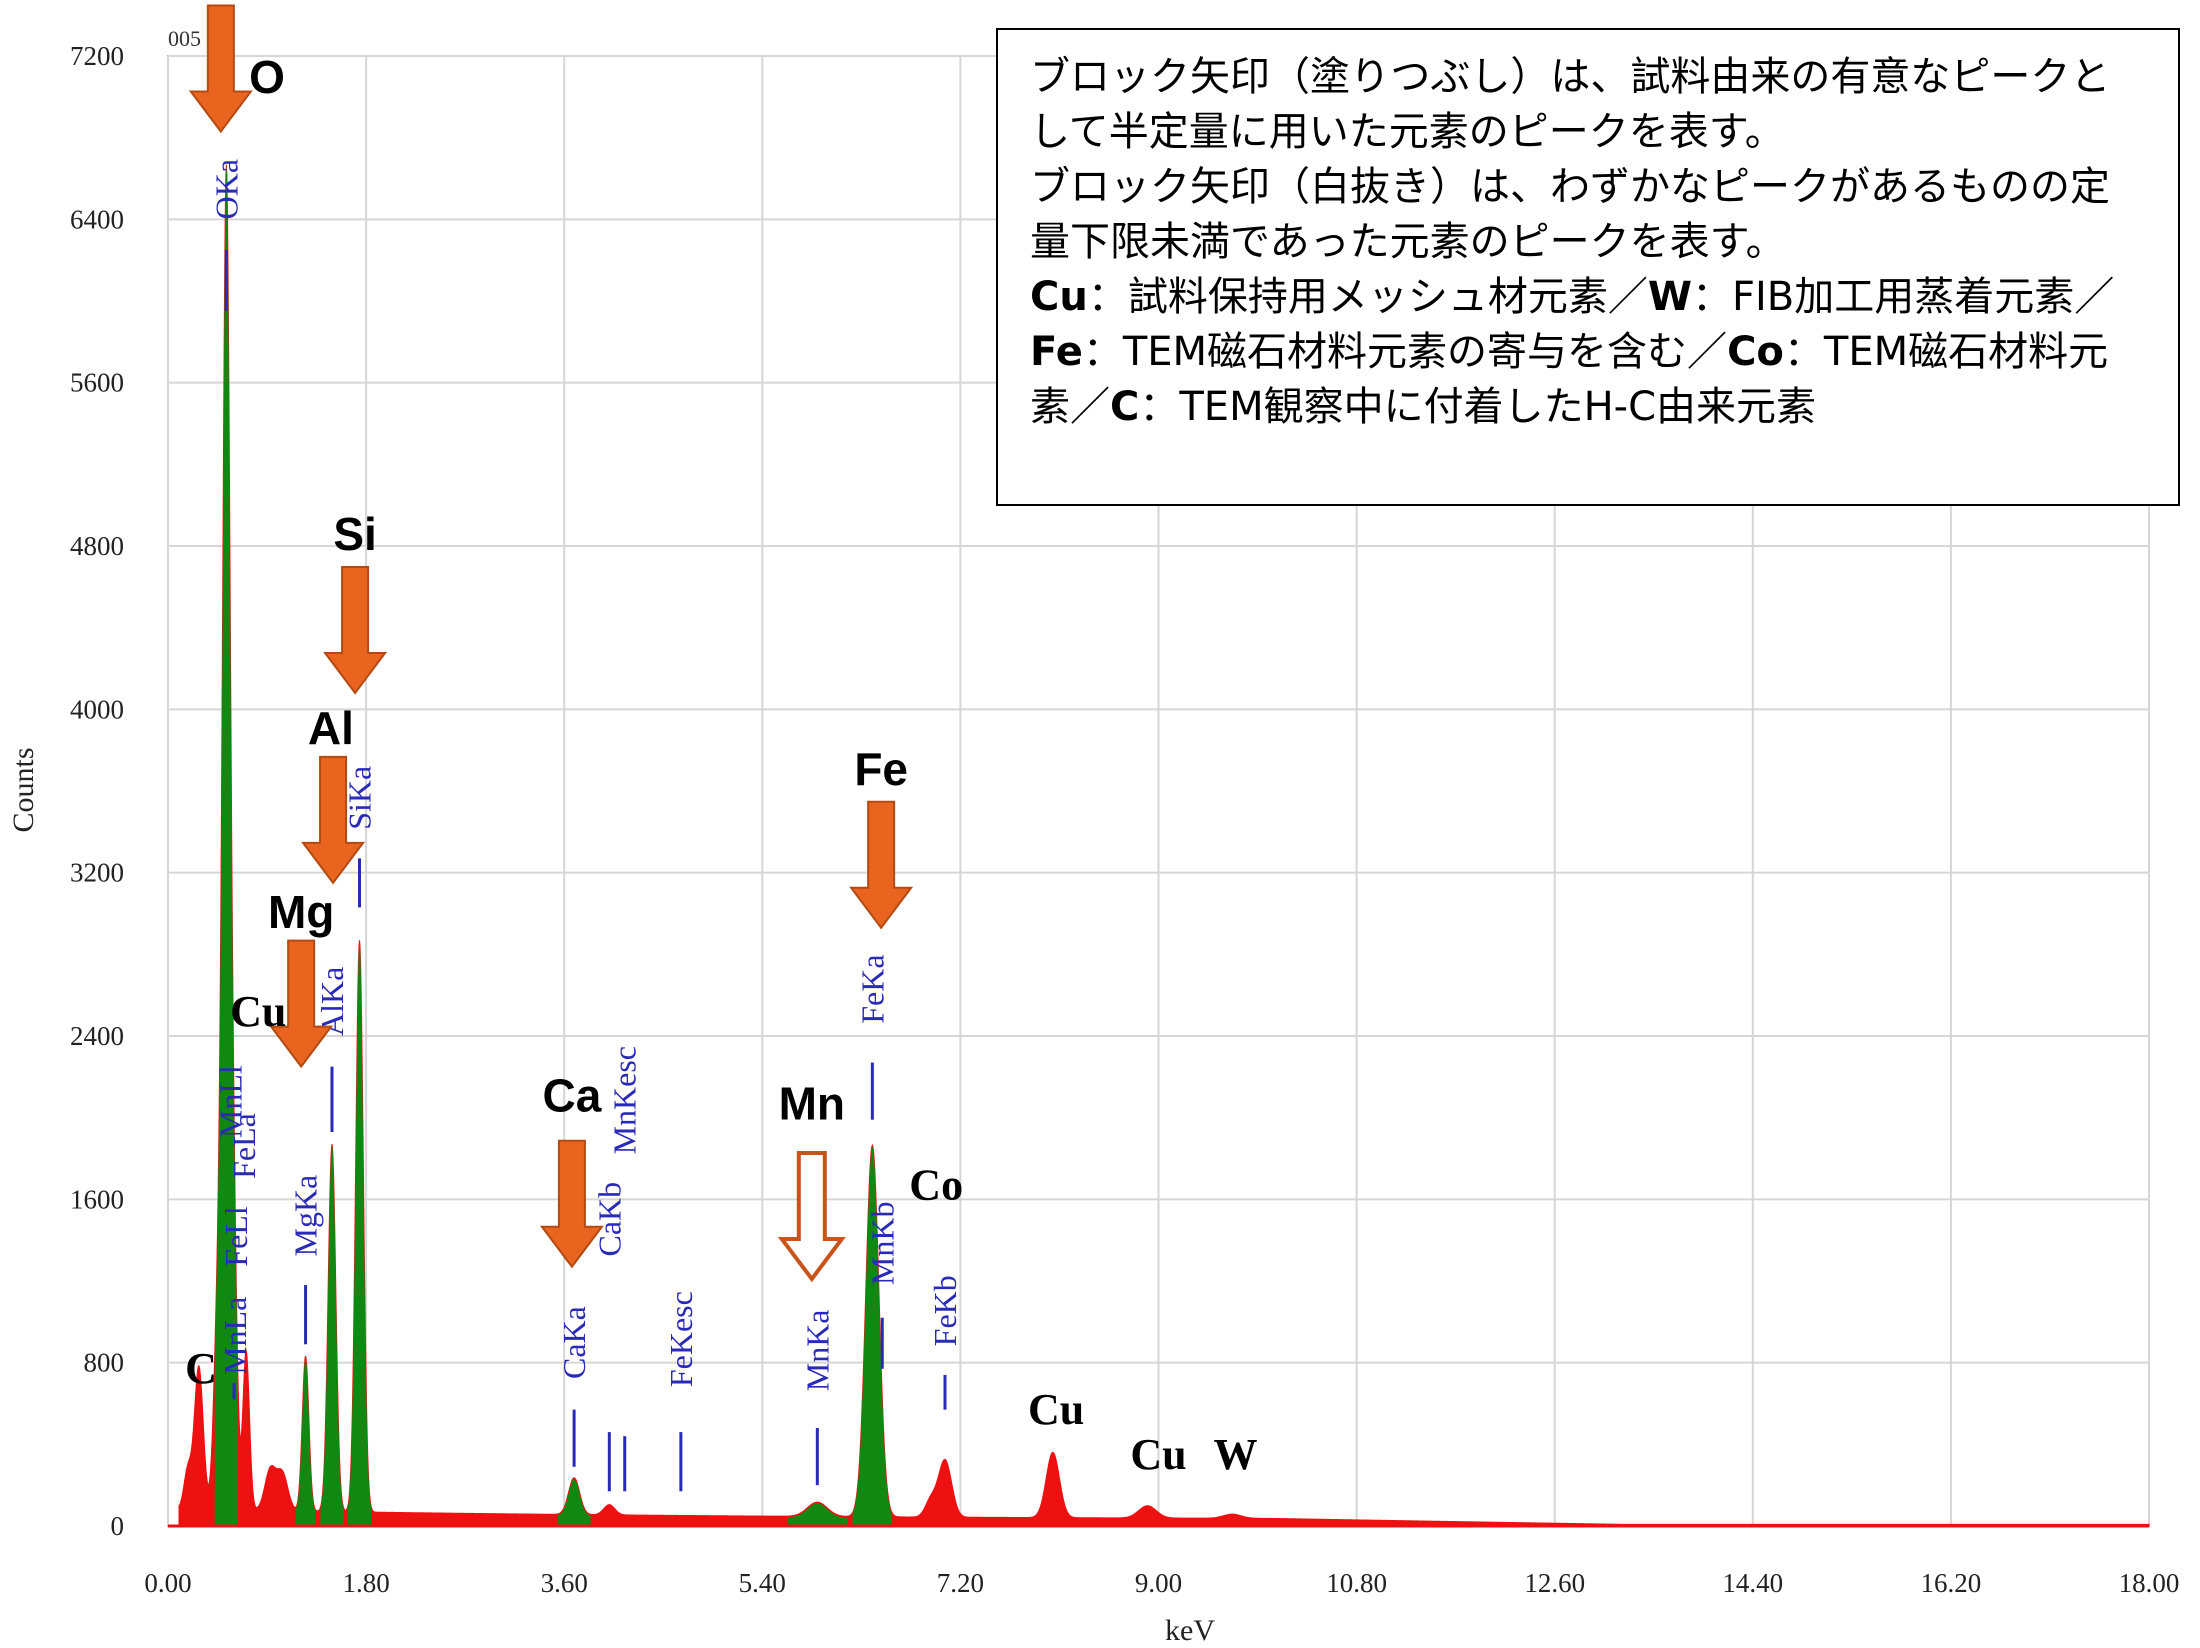 The width and height of the screenshot is (2200, 1648). Describe the element at coordinates (97, 1036) in the screenshot. I see `y-tick-label: 2400` at that location.